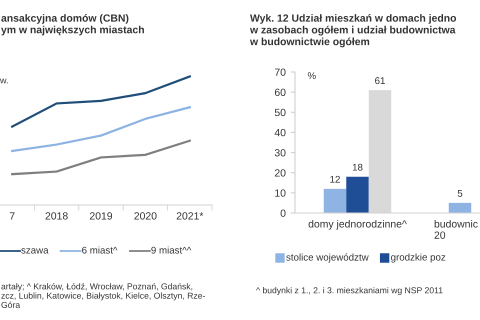 The width and height of the screenshot is (480, 320). I want to click on y-tick-label: 50, so click(280, 112).